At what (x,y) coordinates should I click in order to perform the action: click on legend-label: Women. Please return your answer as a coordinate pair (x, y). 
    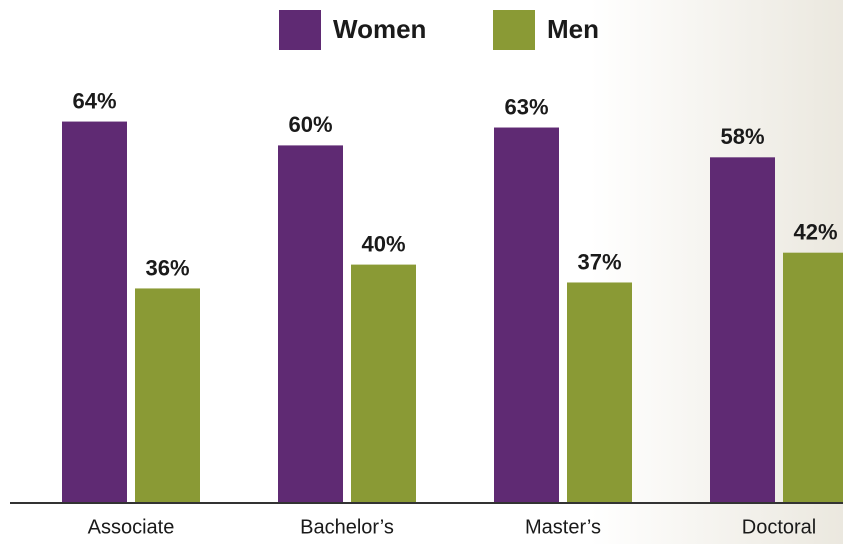
    Looking at the image, I should click on (379, 29).